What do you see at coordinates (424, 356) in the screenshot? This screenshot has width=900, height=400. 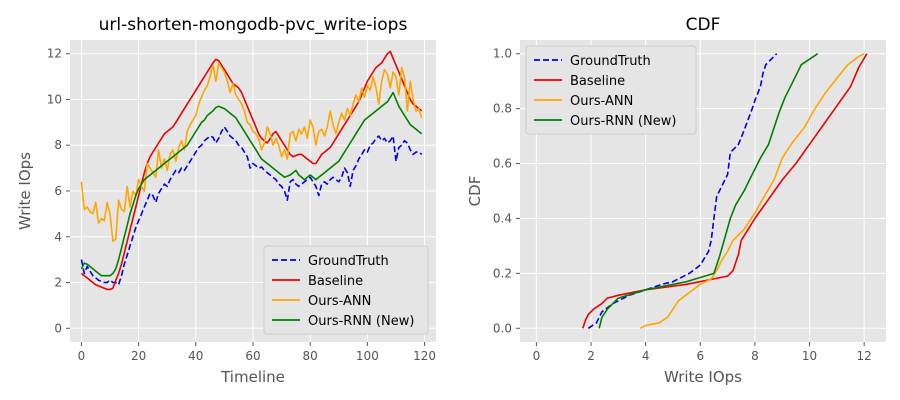 I see `x-tick-label: 120` at bounding box center [424, 356].